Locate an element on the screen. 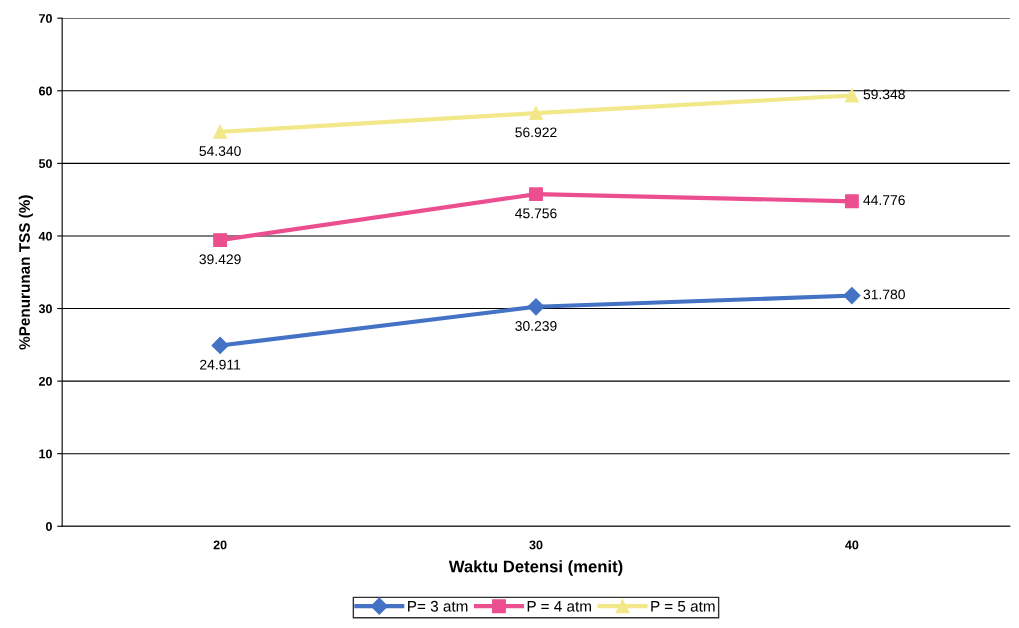 This screenshot has height=628, width=1019. y-tick-label: 30 is located at coordinates (45, 309).